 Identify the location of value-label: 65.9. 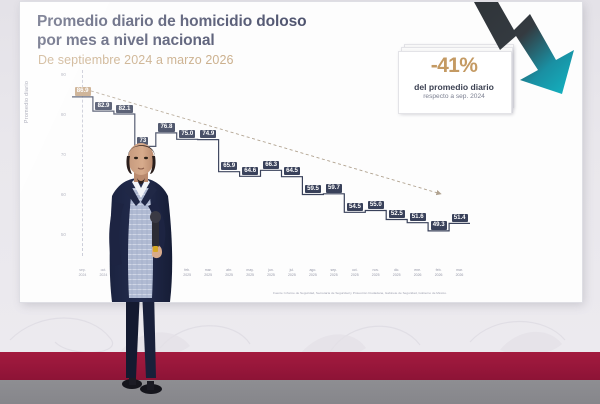
(229, 166).